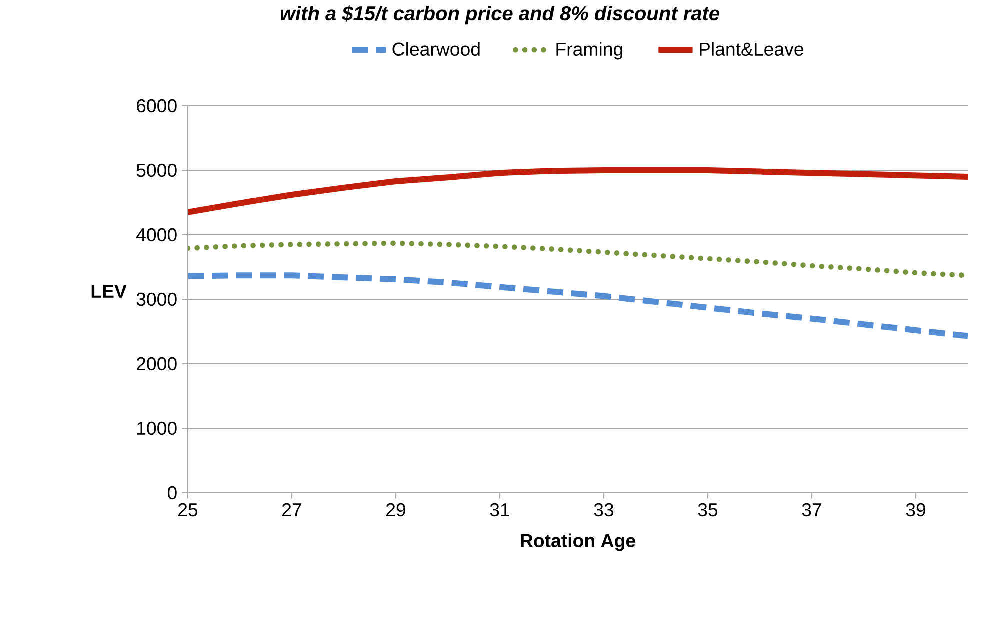 The height and width of the screenshot is (626, 1000). Describe the element at coordinates (812, 510) in the screenshot. I see `x-tick-label: 37` at that location.